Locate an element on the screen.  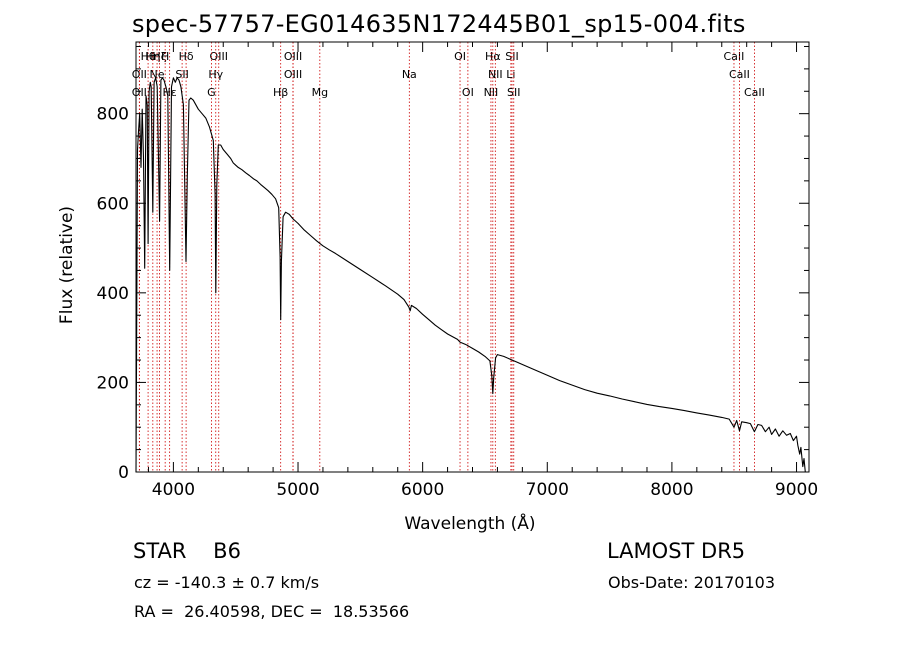
y-tick-label: 0 is located at coordinates (123, 473).